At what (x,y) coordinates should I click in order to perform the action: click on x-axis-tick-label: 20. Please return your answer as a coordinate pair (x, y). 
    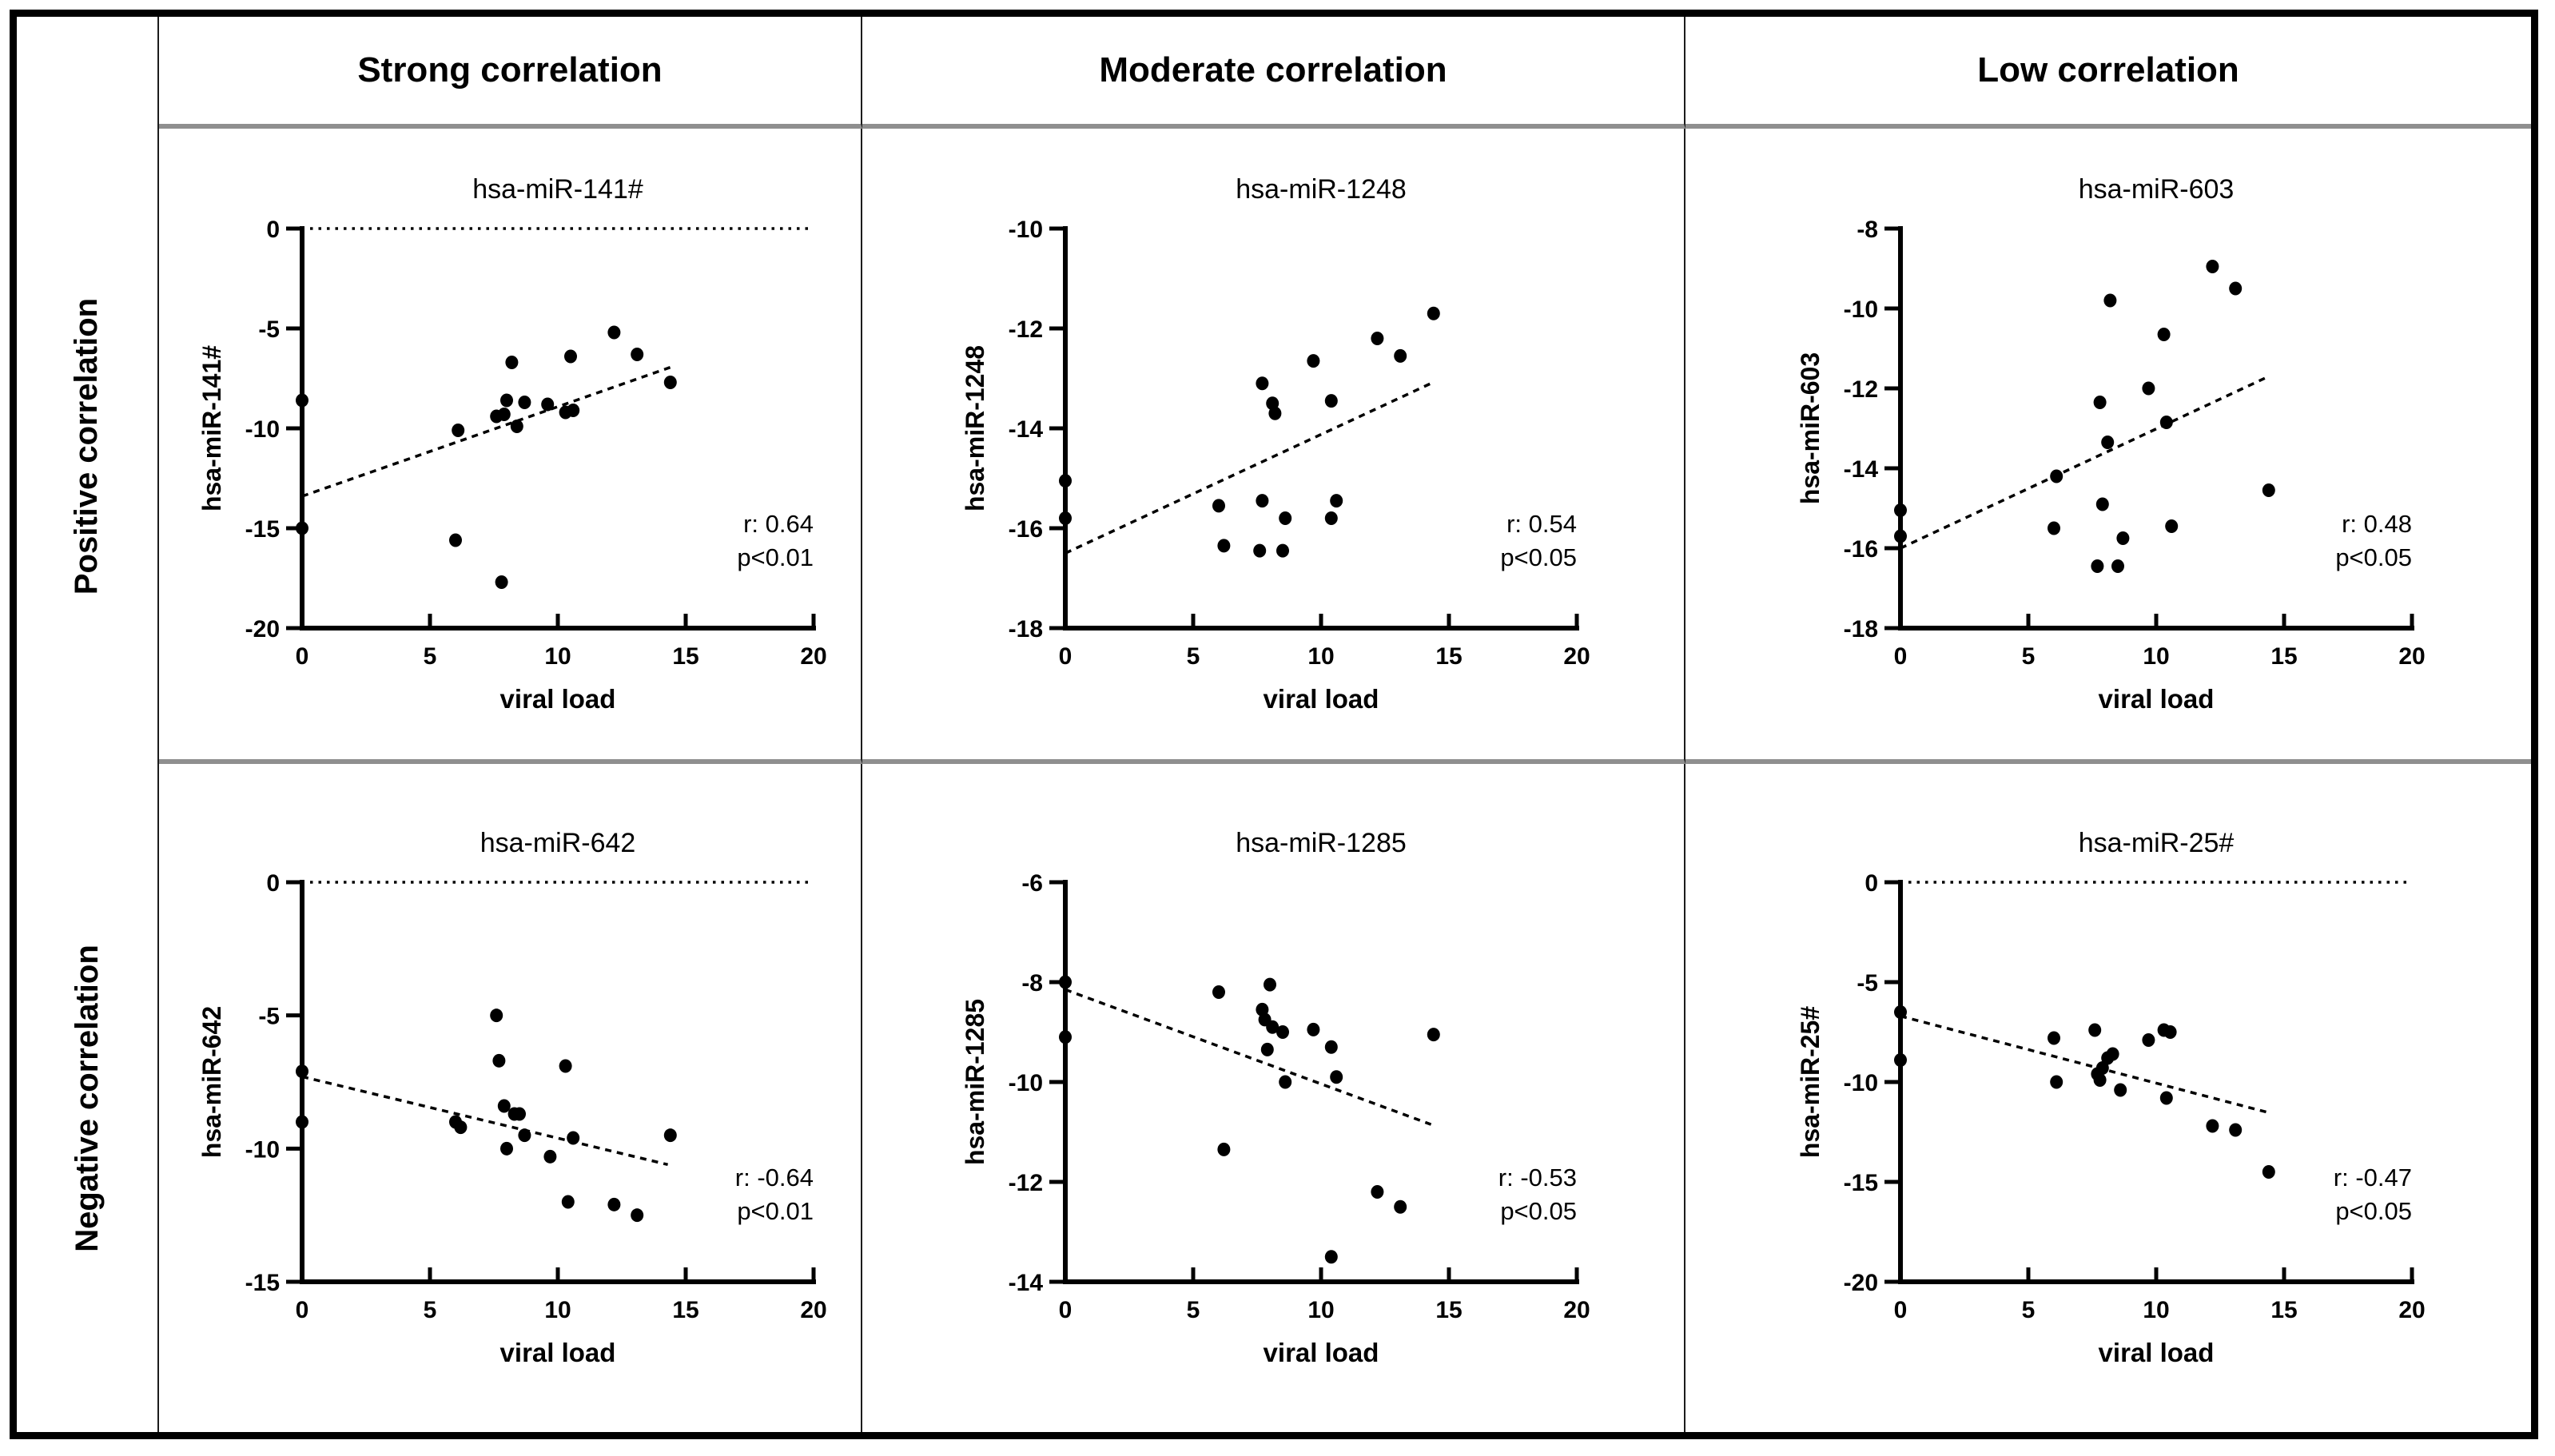
    Looking at the image, I should click on (1576, 656).